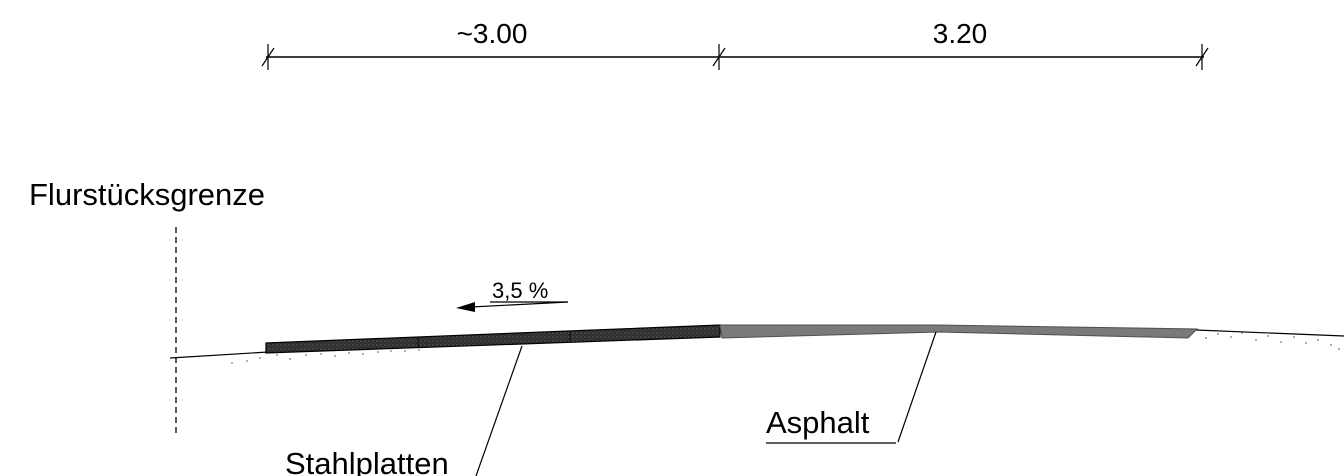 This screenshot has width=1344, height=476. Describe the element at coordinates (818, 422) in the screenshot. I see `asphalt-label: Asphalt` at that location.